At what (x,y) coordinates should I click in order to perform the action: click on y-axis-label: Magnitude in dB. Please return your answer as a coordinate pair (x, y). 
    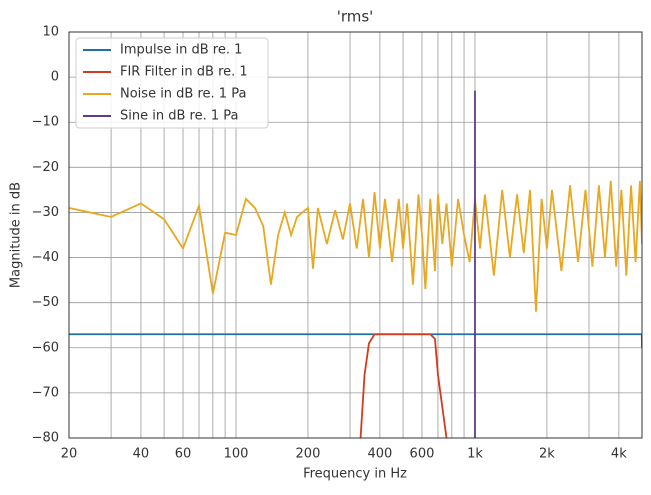
    Looking at the image, I should click on (16, 235).